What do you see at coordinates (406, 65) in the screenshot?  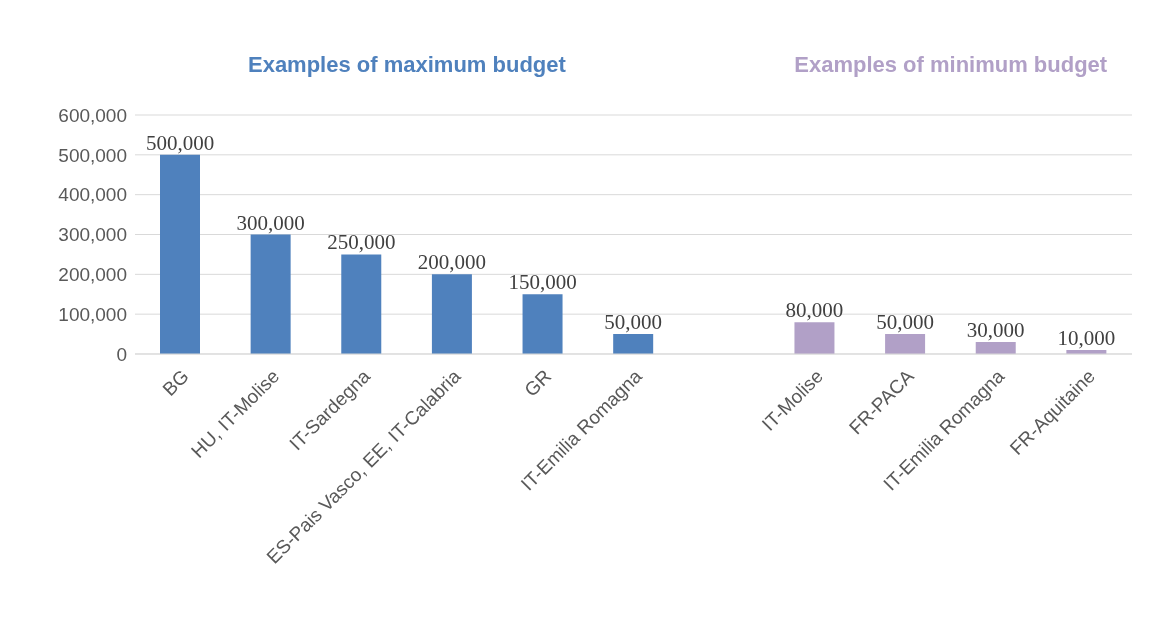 I see `text: Examples of maximum budget` at bounding box center [406, 65].